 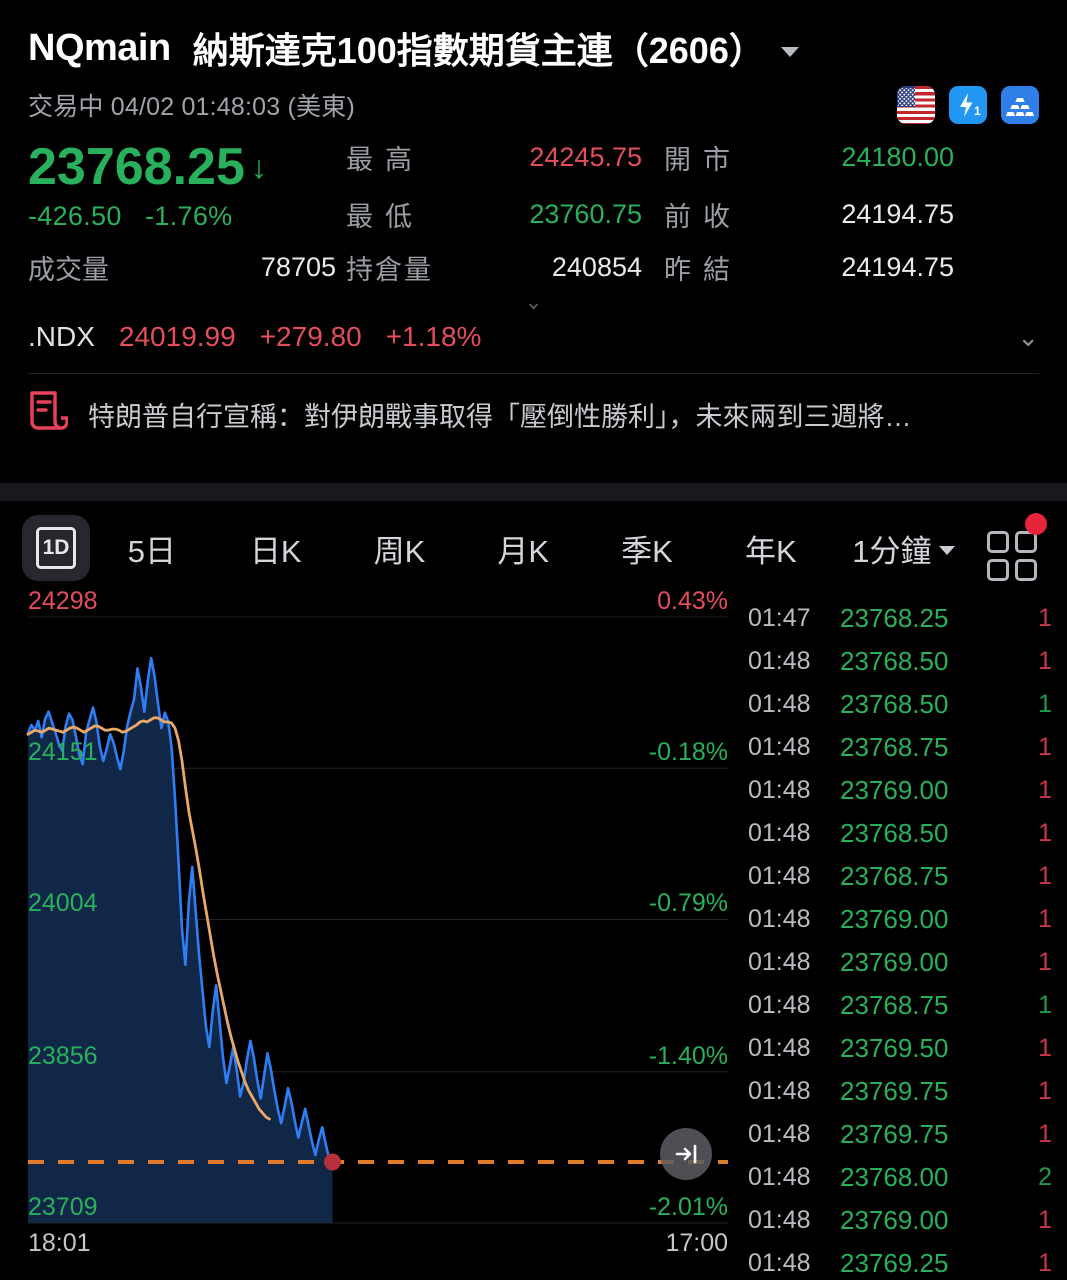 I want to click on index-quote-row: .NDX 24019.99 +279.80 +1.18% ⌄, so click(x=533, y=334).